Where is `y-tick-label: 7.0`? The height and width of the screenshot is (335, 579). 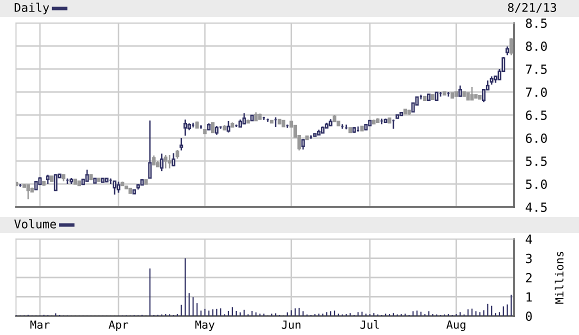
y-tick-label: 7.0 is located at coordinates (536, 92).